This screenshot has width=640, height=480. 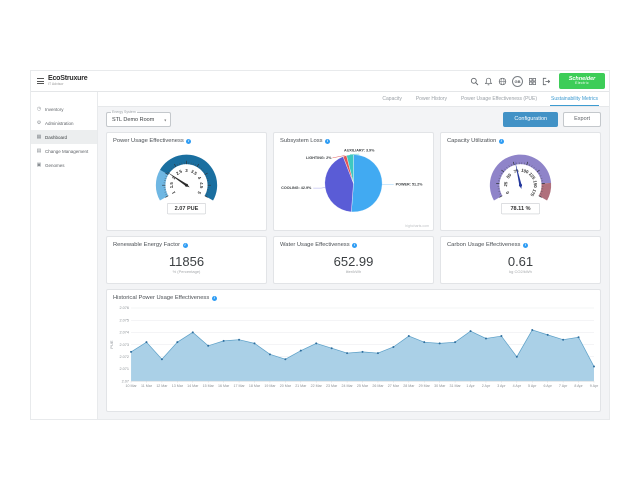 What do you see at coordinates (517, 386) in the screenshot?
I see `svg-text: 4 Apr` at bounding box center [517, 386].